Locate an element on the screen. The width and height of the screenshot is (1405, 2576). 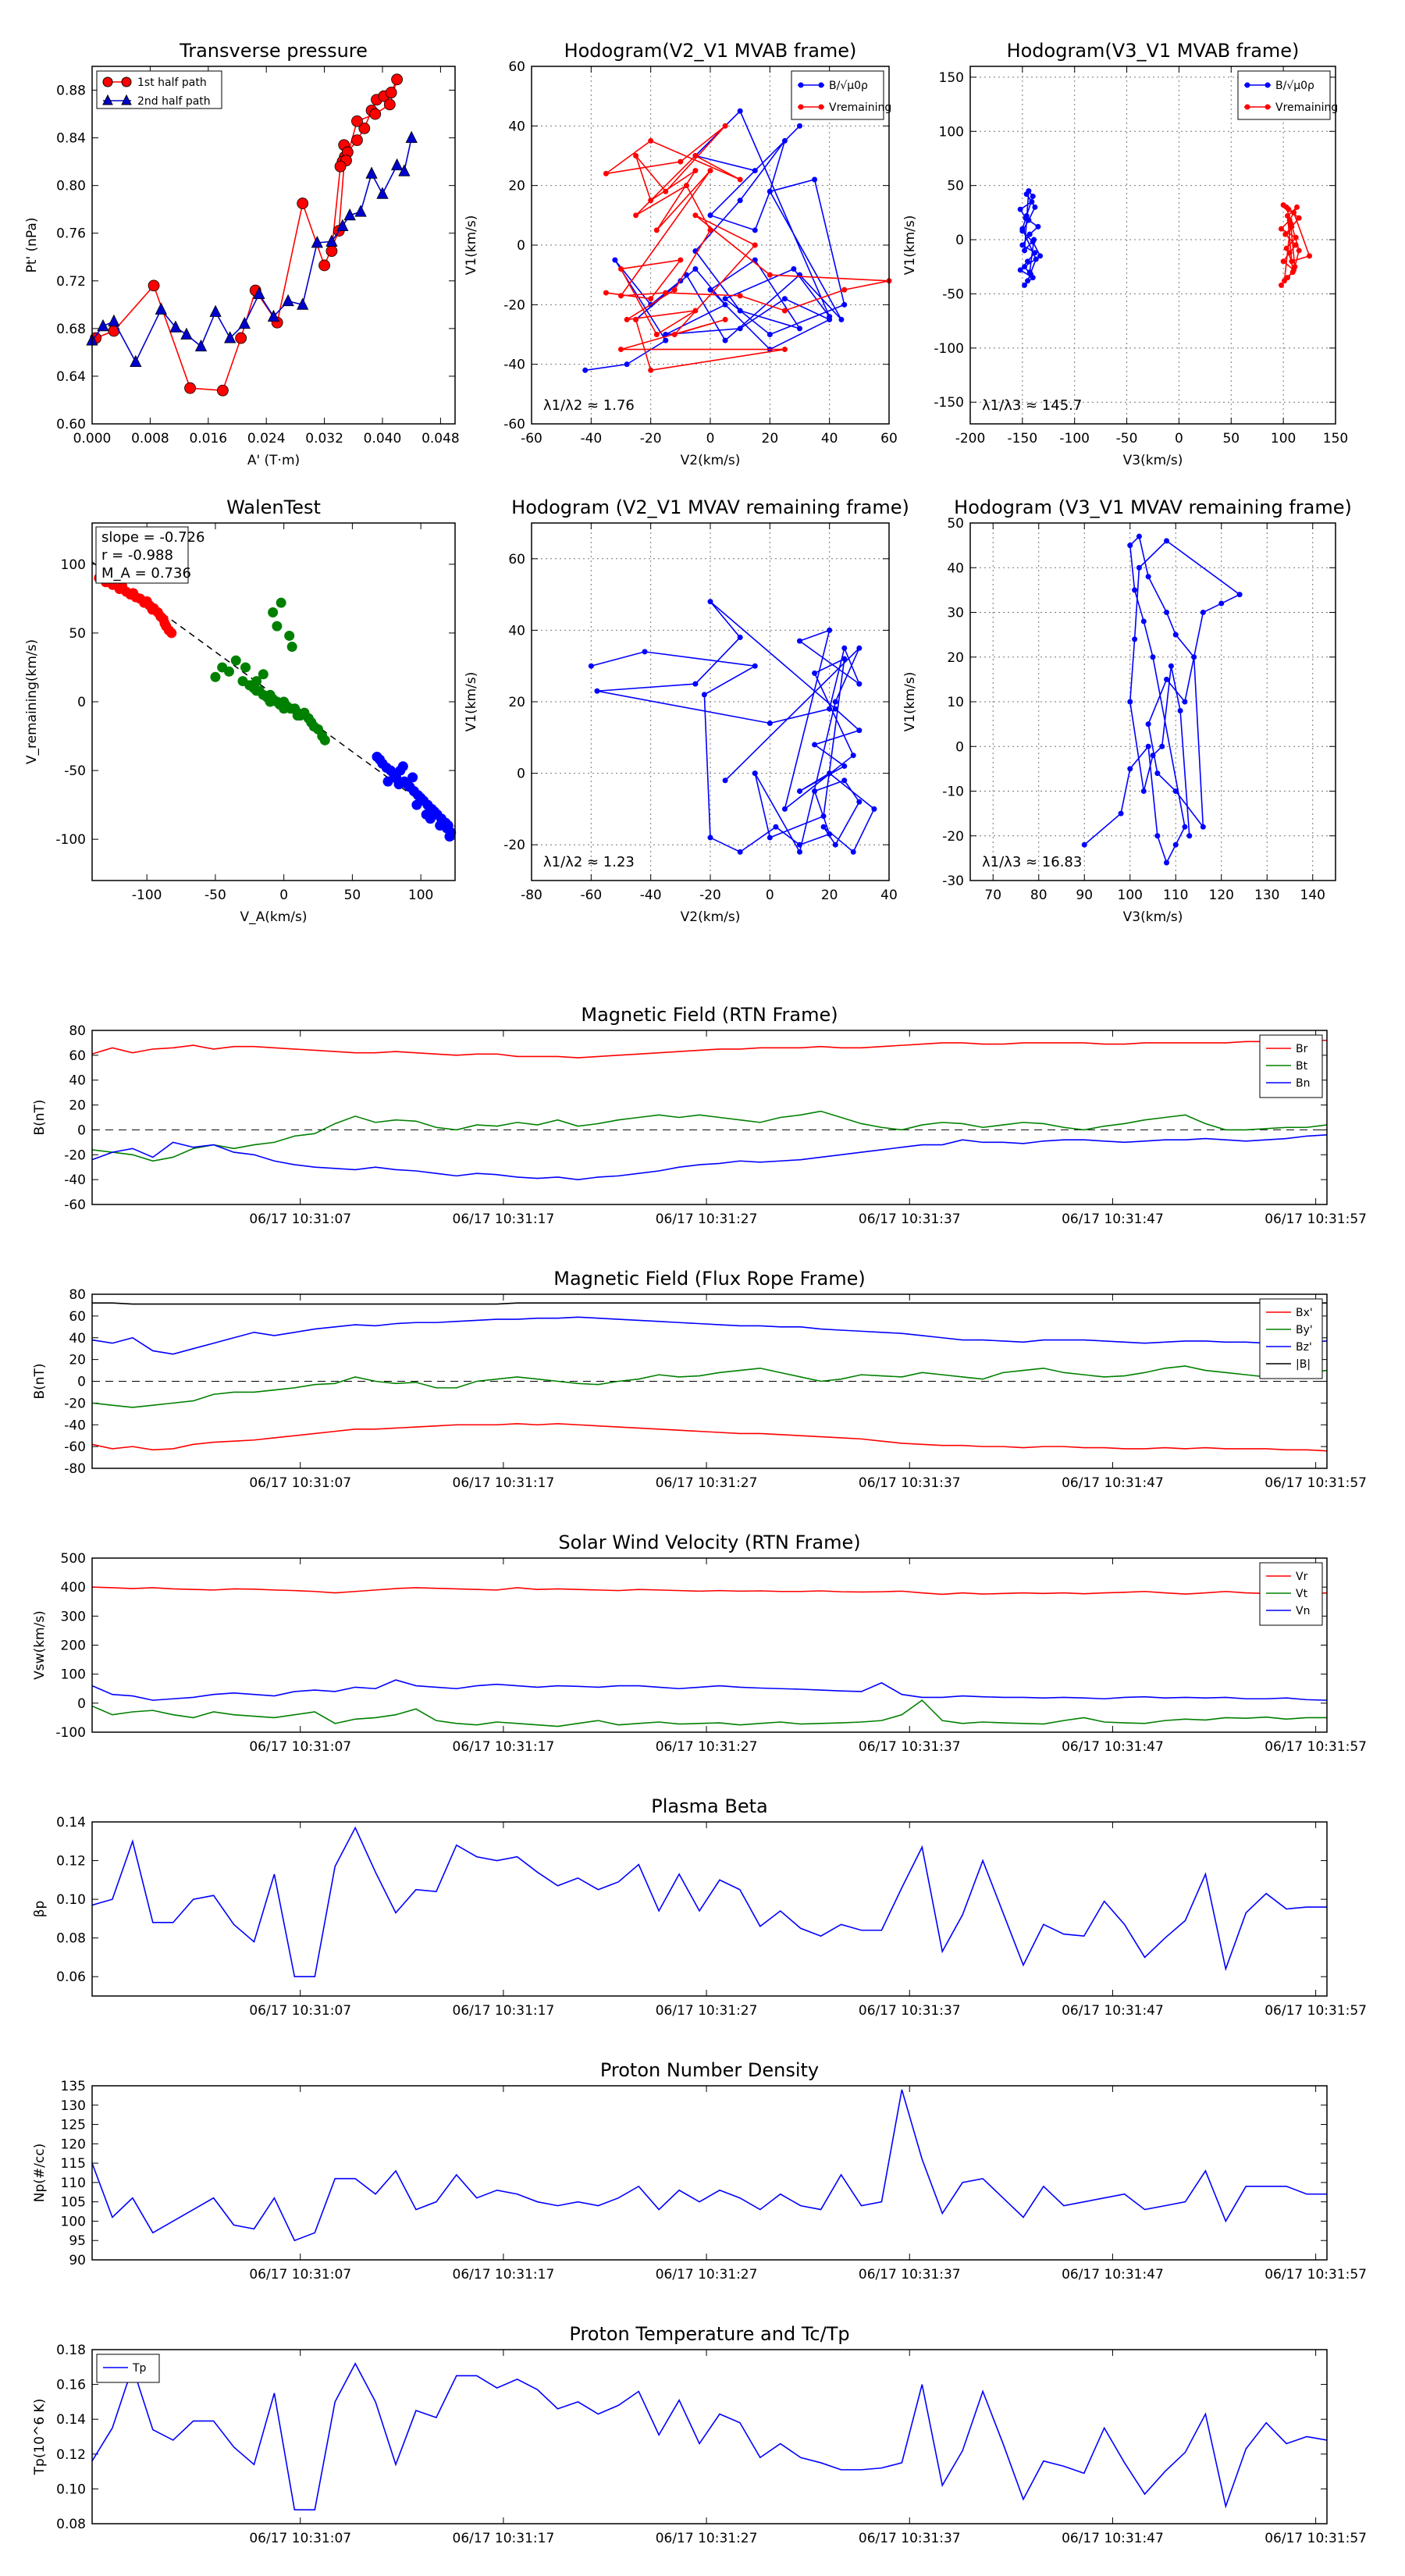
x-tick-label: -50 is located at coordinates (1127, 439).